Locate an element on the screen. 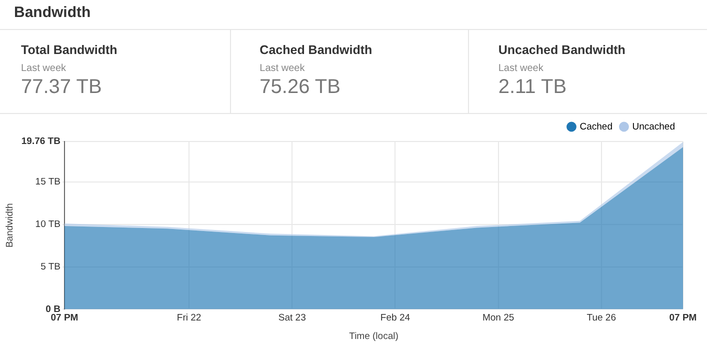 The height and width of the screenshot is (362, 715). x-tick-label: Tue 26 is located at coordinates (601, 318).